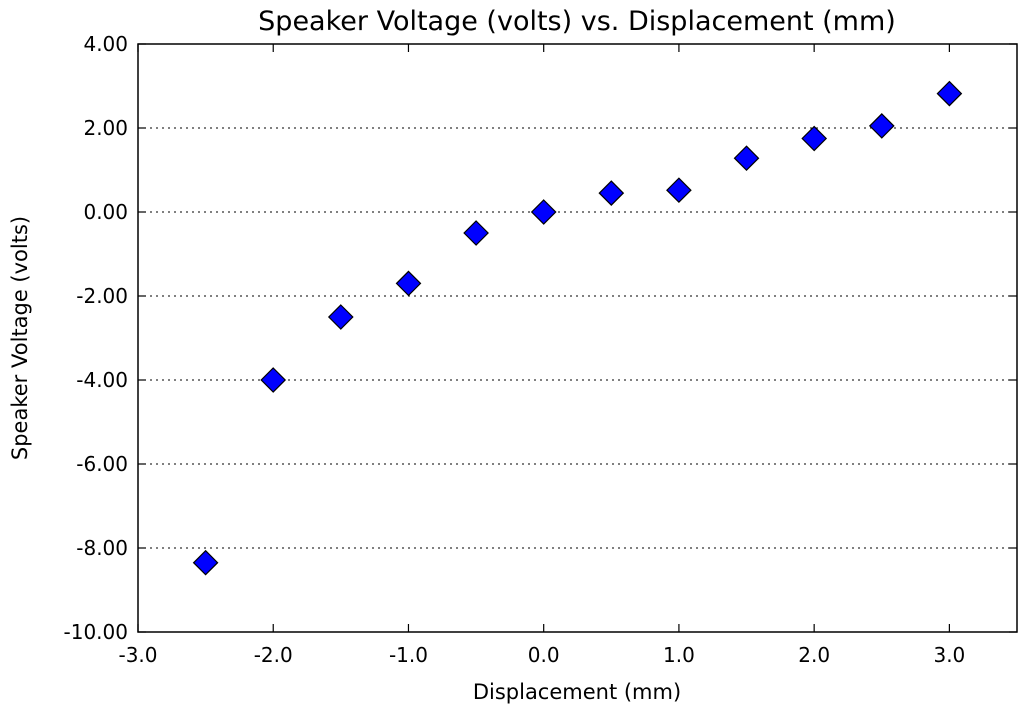 The height and width of the screenshot is (716, 1024). I want to click on y-tick-label: -2.00, so click(102, 296).